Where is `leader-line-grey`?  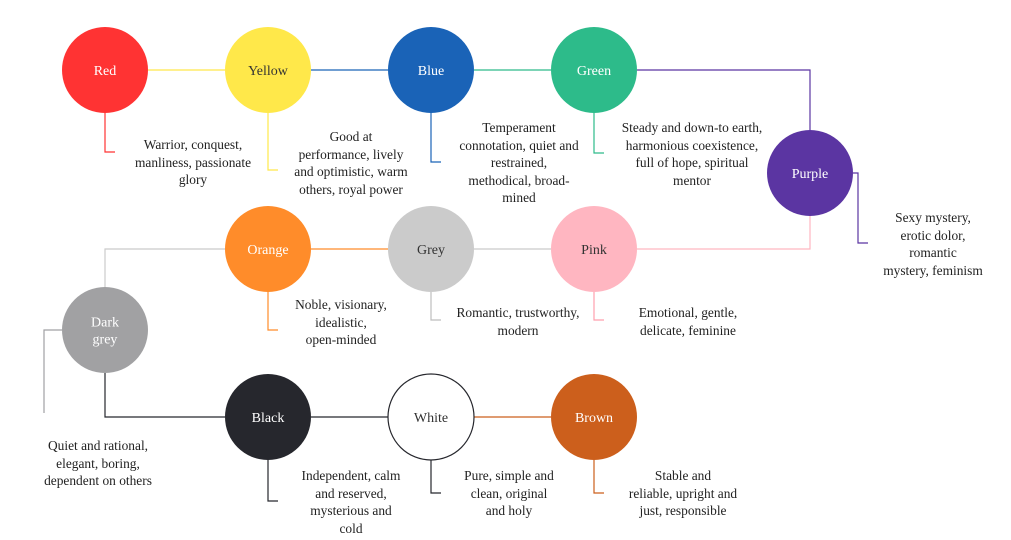
leader-line-grey is located at coordinates (435, 306).